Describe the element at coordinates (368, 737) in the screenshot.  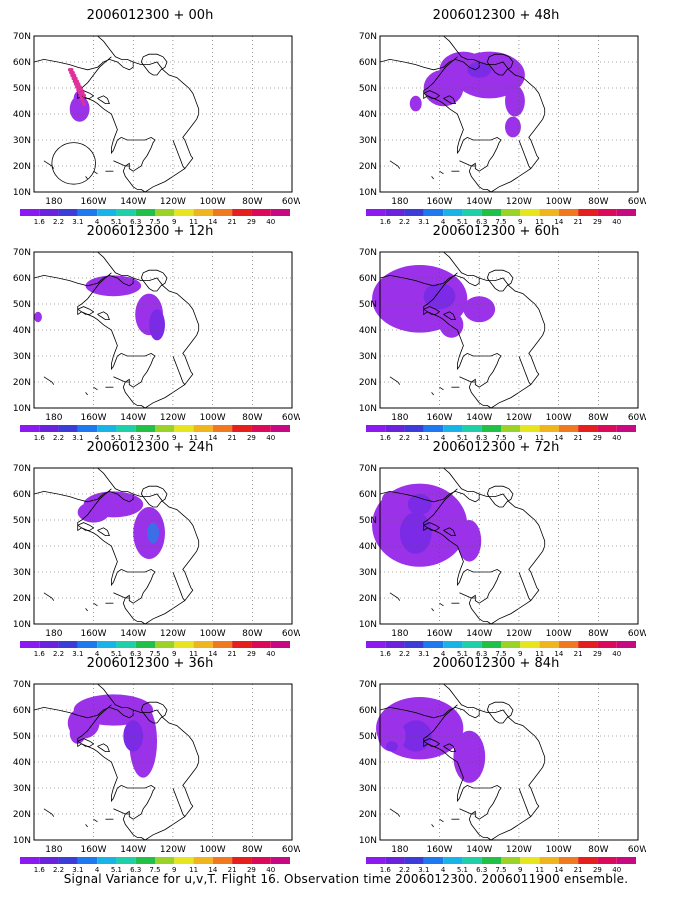
I see `lat-tick-label: 50N` at that location.